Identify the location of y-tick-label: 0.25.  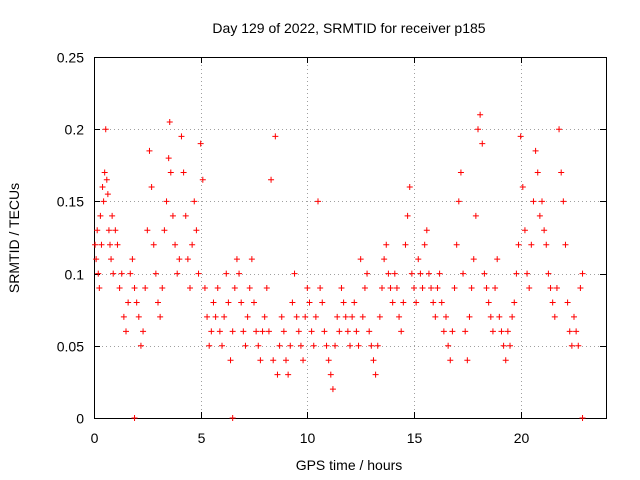
(70, 58).